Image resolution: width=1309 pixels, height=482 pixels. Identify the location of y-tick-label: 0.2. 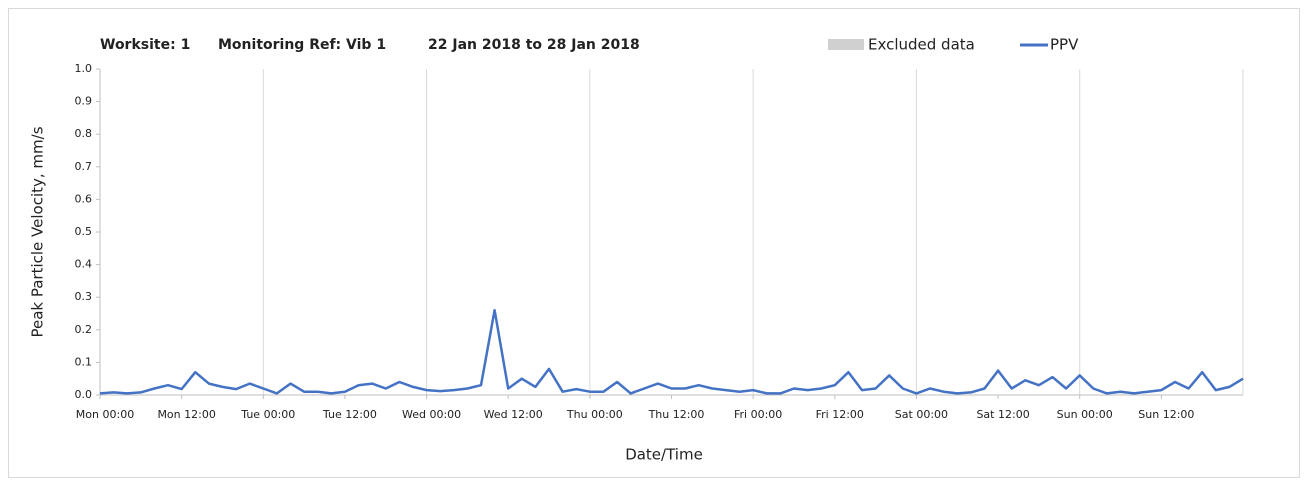
(84, 329).